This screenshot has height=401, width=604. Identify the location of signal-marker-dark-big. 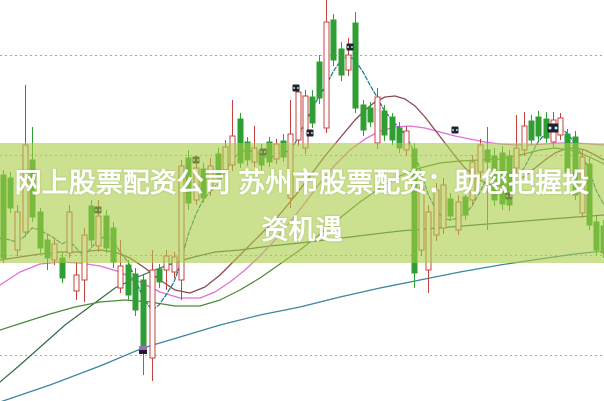
(553, 128).